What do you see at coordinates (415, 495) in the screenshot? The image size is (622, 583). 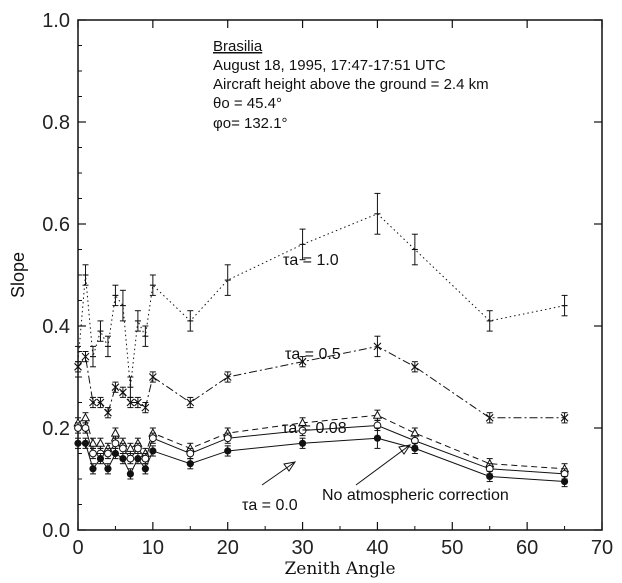 I see `label-no-atm-correction: No atmospheric correction` at bounding box center [415, 495].